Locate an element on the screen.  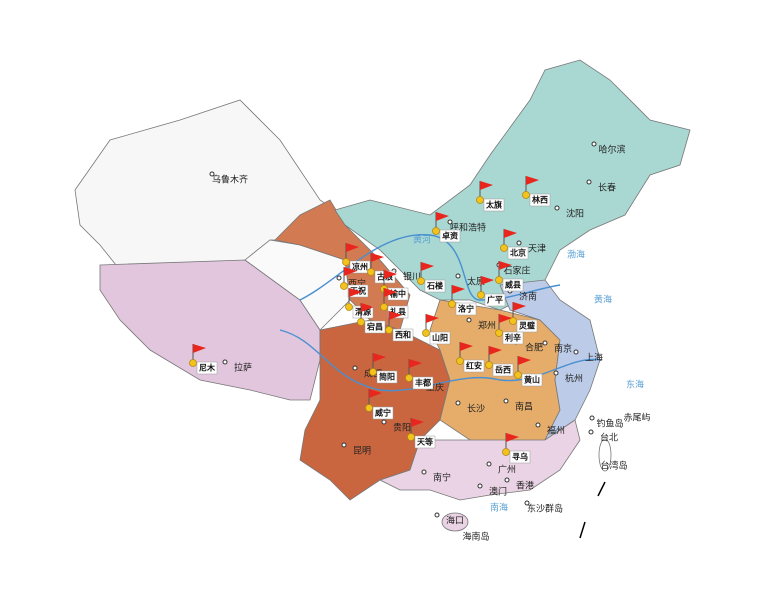
site-label: 山阳 is located at coordinates (440, 338).